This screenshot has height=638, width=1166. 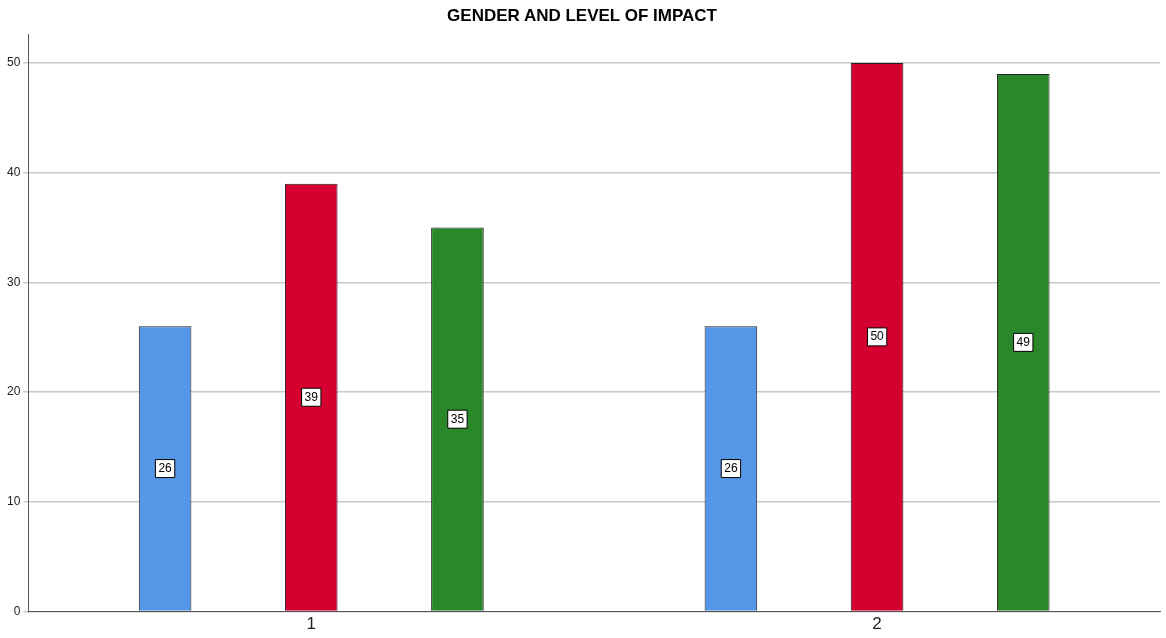 I want to click on data-label: 35, so click(x=457, y=418).